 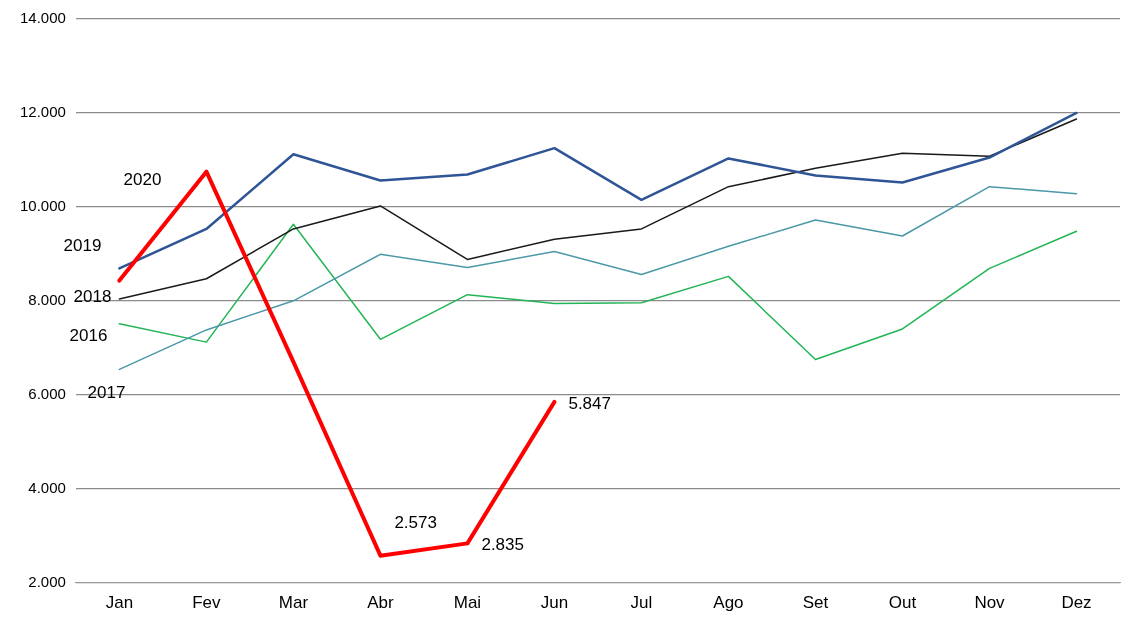 I want to click on x-tick-label: Ago, so click(x=728, y=603).